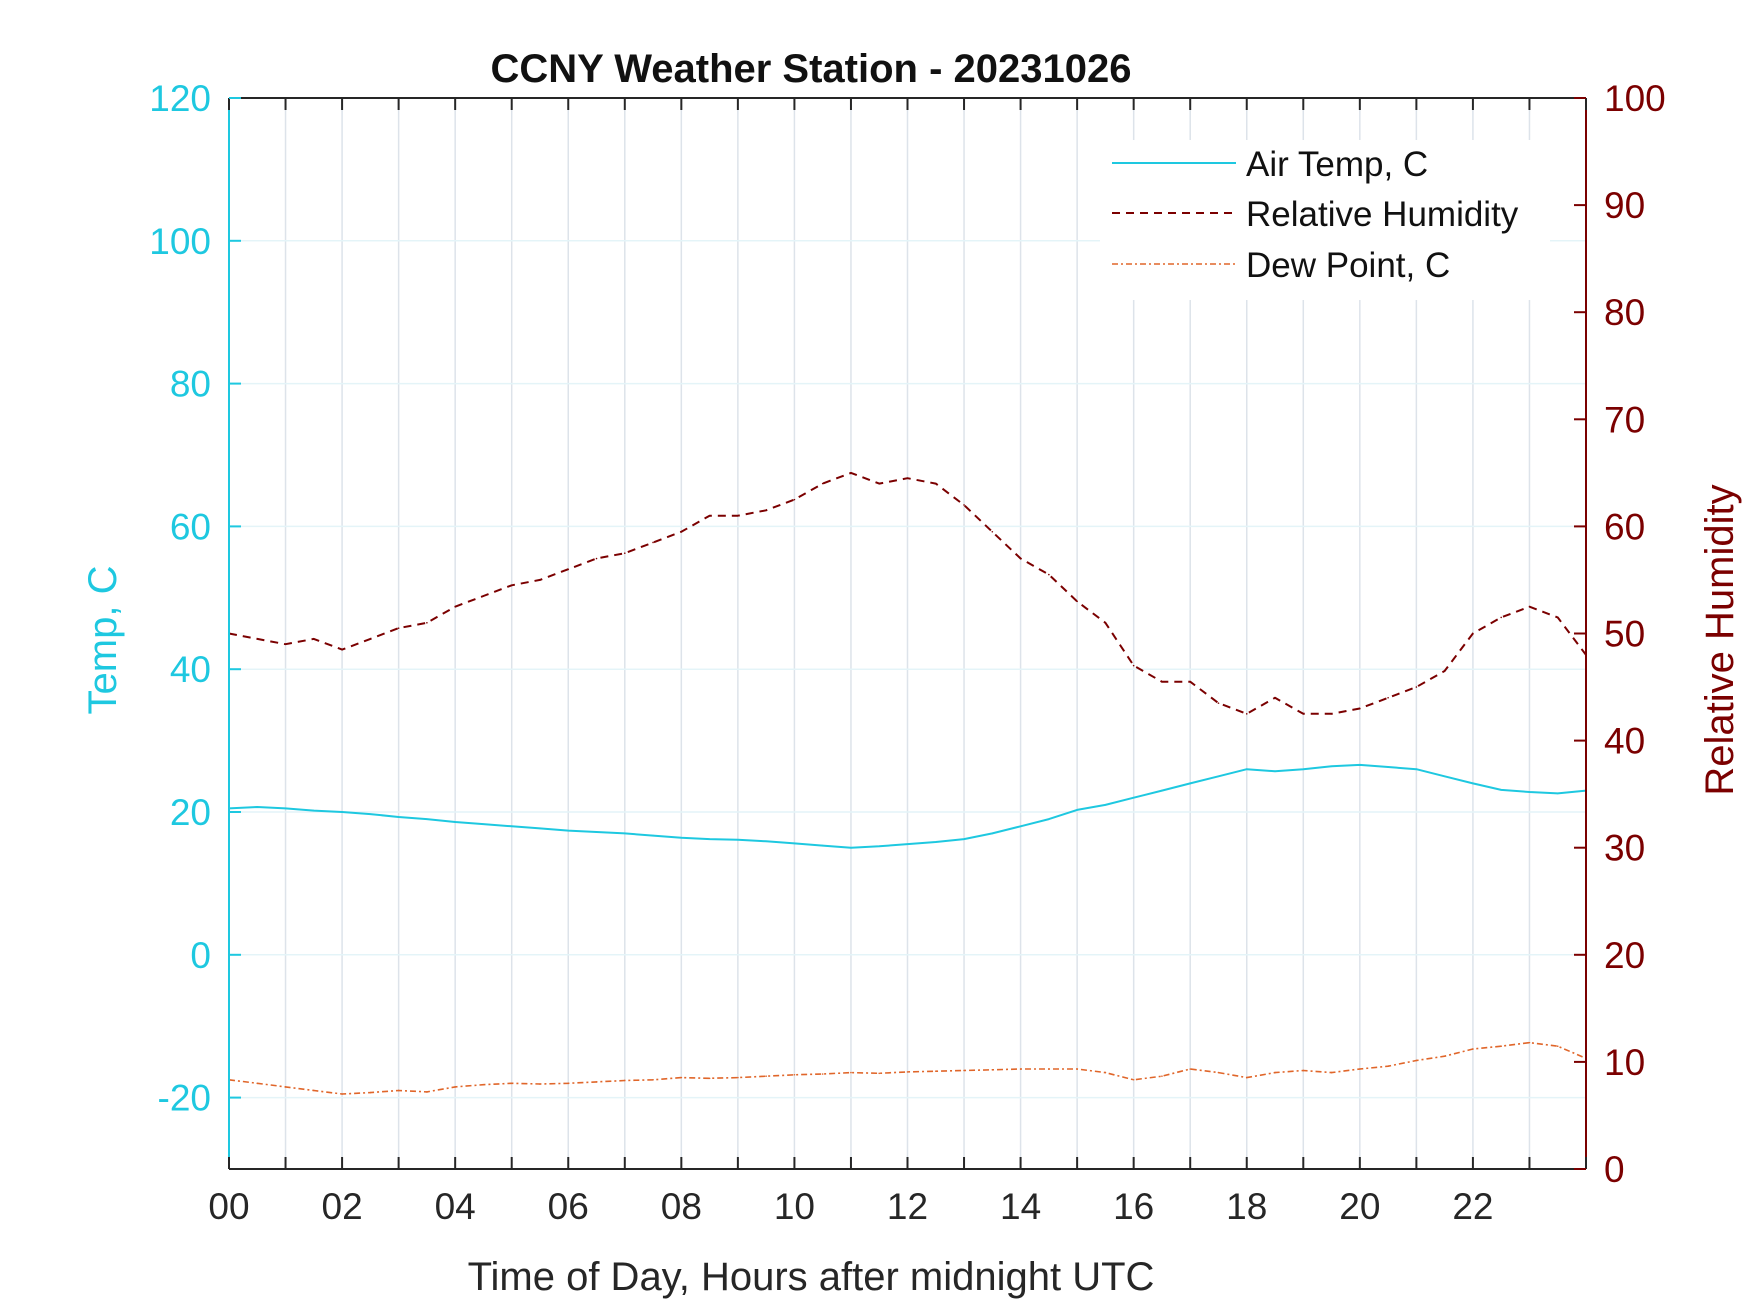 This screenshot has height=1313, width=1750. I want to click on y-right-tick-label: 70, so click(1624, 419).